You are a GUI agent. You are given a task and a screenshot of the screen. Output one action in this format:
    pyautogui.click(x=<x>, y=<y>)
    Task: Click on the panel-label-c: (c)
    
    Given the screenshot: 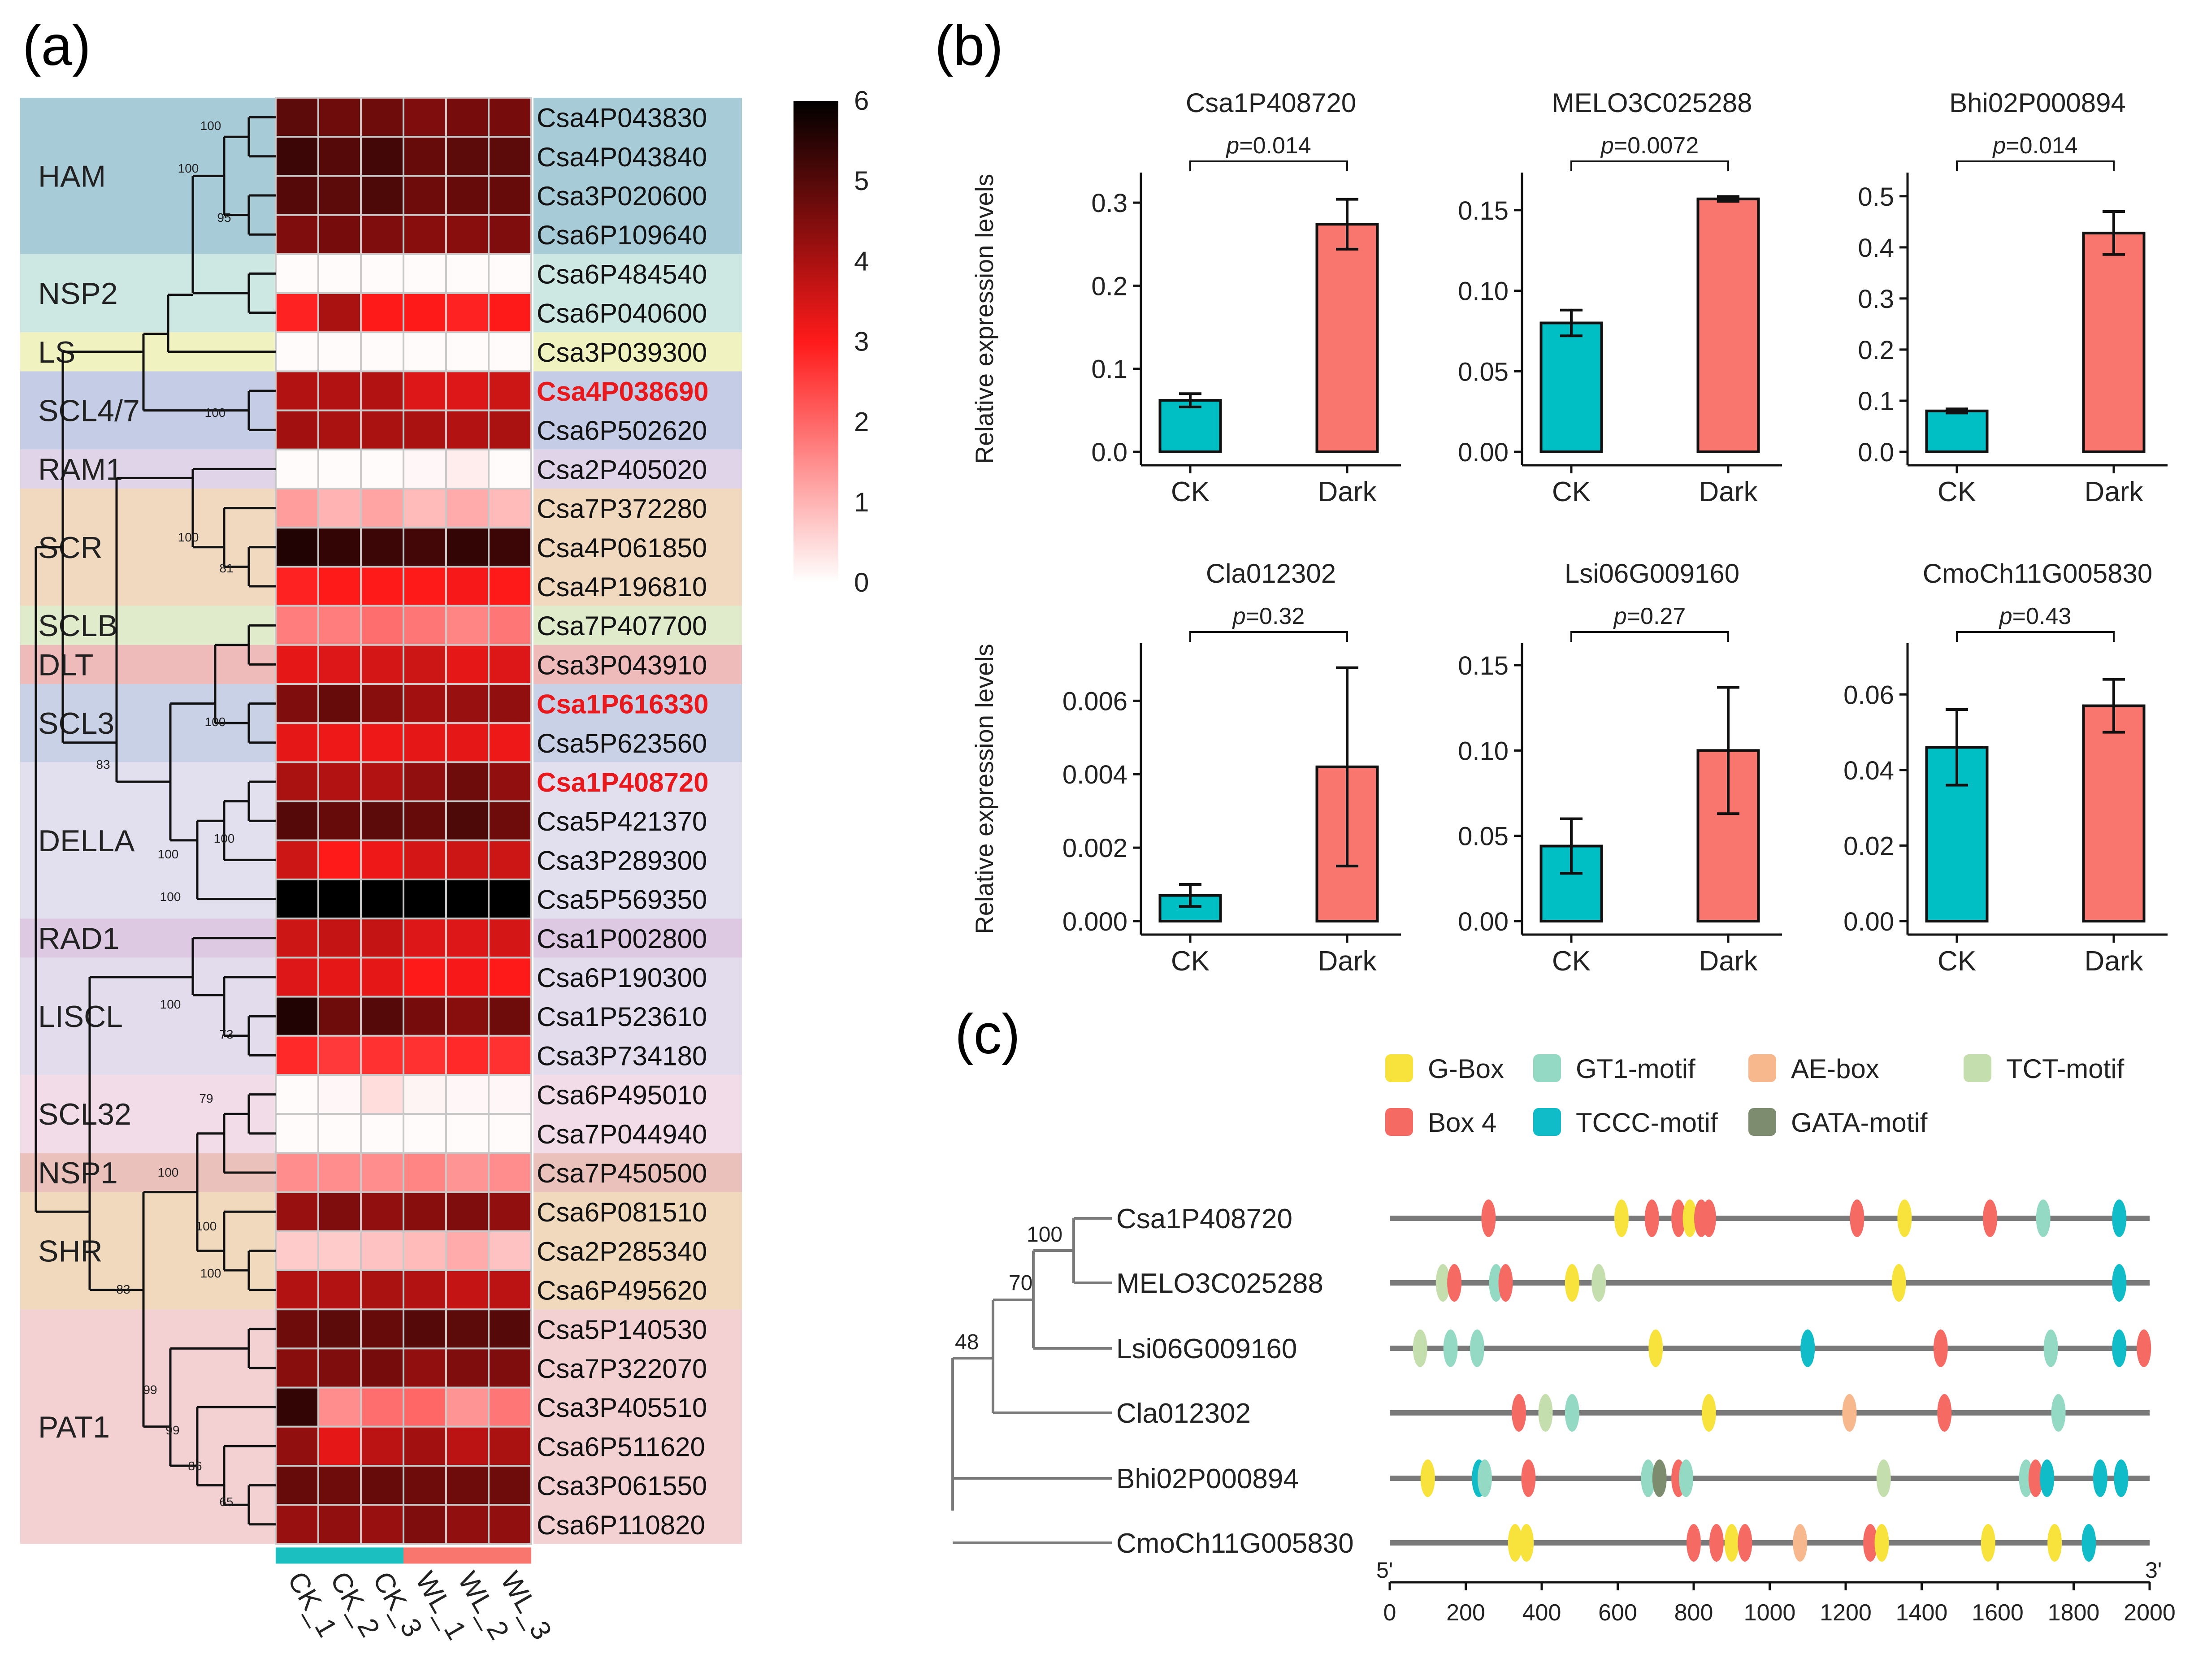 What is the action you would take?
    pyautogui.click(x=987, y=1034)
    